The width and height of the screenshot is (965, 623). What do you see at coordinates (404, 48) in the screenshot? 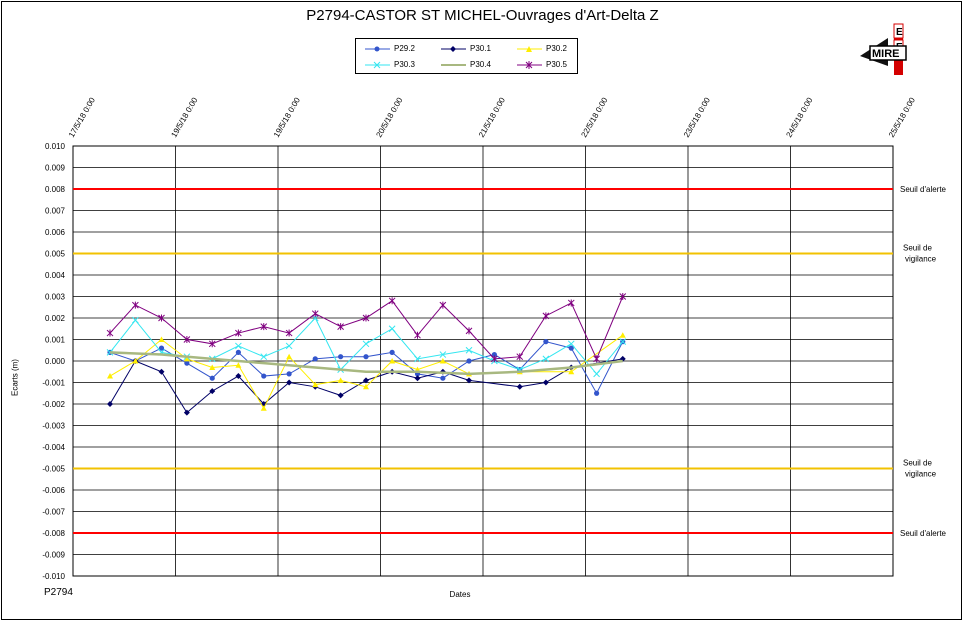
I see `legend-label-p29-2: P29.2` at bounding box center [404, 48].